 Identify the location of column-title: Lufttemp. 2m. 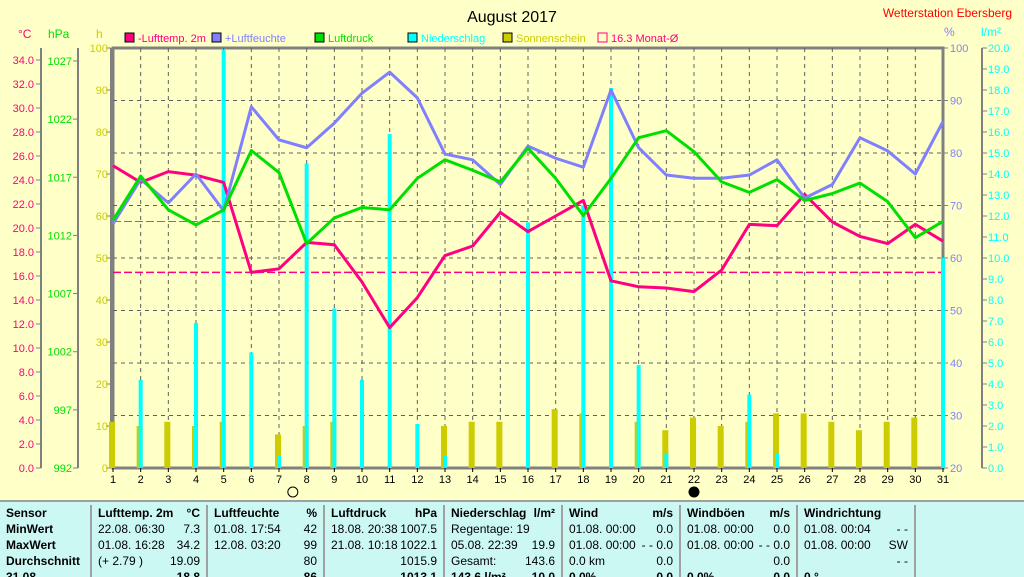
(136, 513).